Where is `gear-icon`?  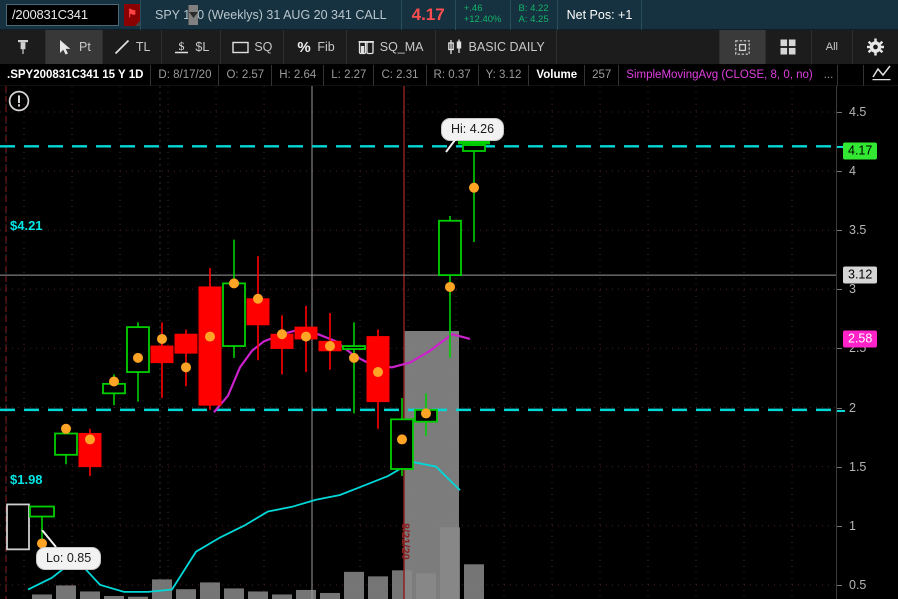 gear-icon is located at coordinates (875, 47).